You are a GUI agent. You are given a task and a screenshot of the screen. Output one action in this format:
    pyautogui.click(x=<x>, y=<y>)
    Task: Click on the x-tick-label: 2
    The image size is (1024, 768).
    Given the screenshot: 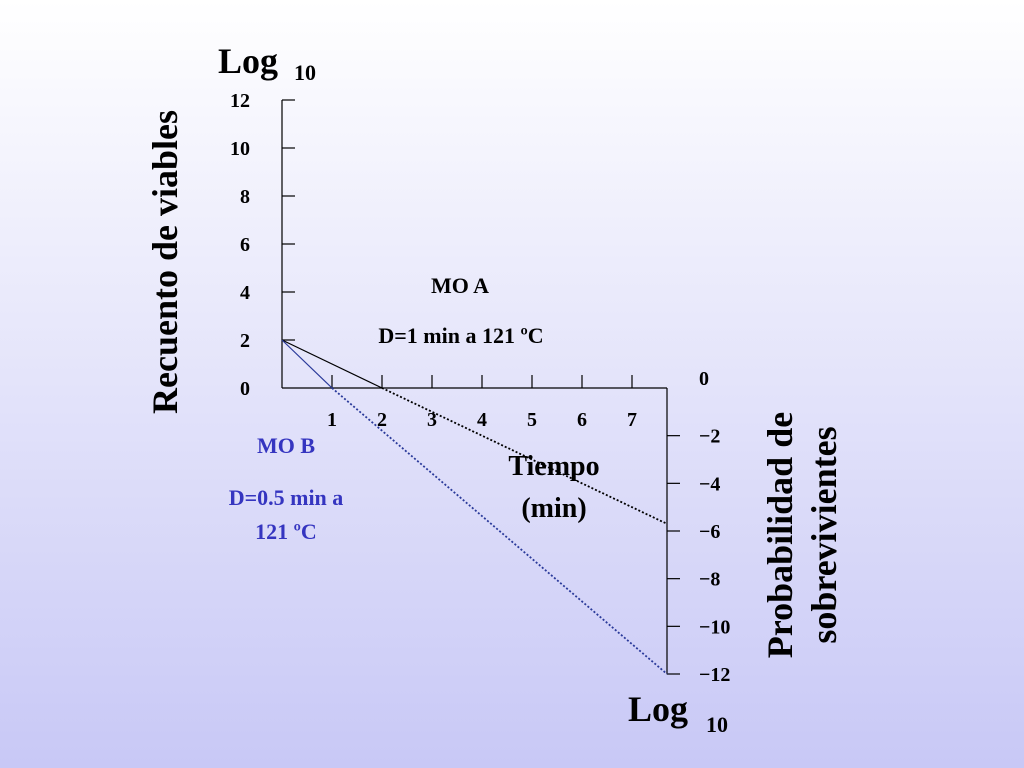 What is the action you would take?
    pyautogui.click(x=382, y=420)
    